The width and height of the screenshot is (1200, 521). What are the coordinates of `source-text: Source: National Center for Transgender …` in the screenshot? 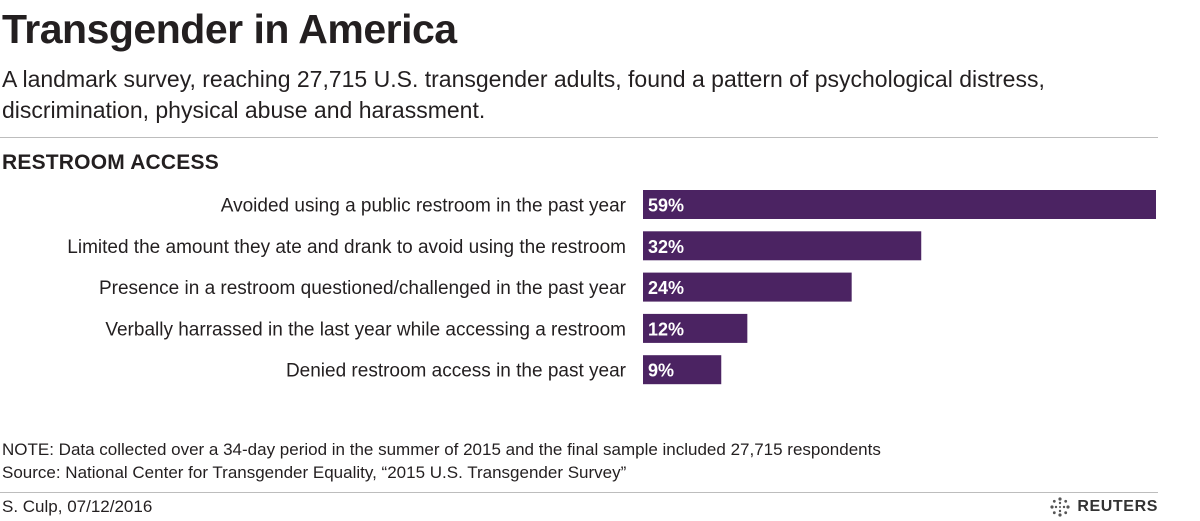 It's located at (314, 472).